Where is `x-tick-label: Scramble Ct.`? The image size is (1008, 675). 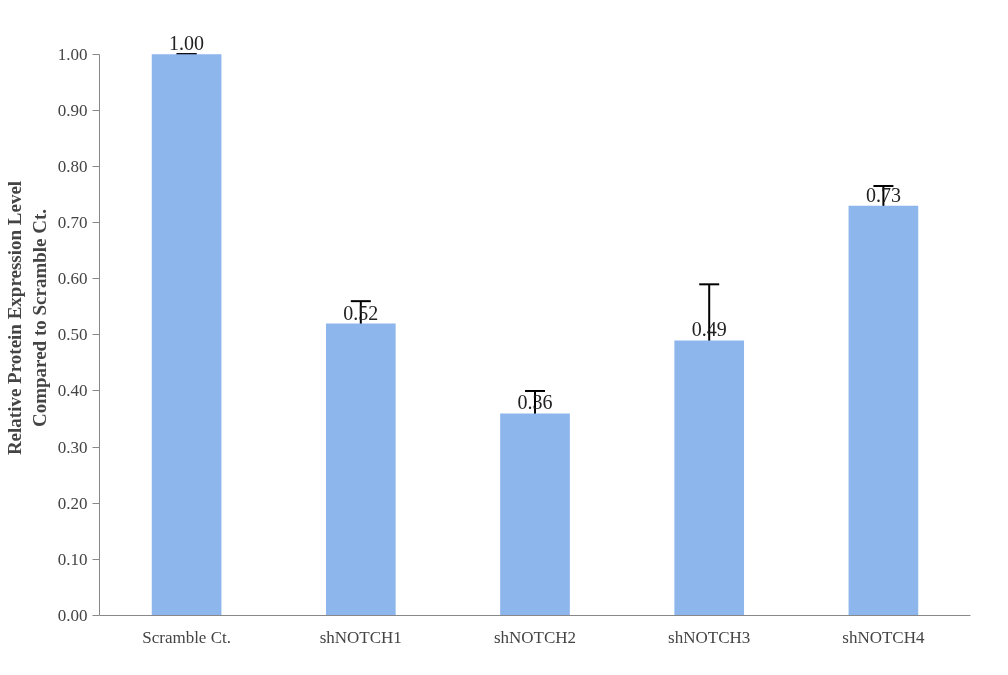
x-tick-label: Scramble Ct. is located at coordinates (186, 637).